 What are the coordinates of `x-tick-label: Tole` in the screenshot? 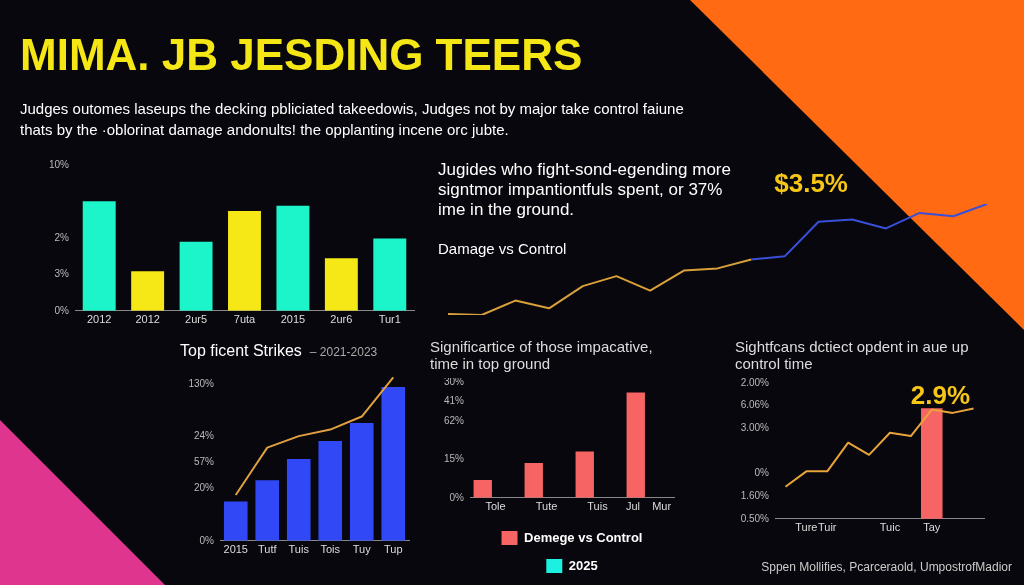 It's located at (495, 506).